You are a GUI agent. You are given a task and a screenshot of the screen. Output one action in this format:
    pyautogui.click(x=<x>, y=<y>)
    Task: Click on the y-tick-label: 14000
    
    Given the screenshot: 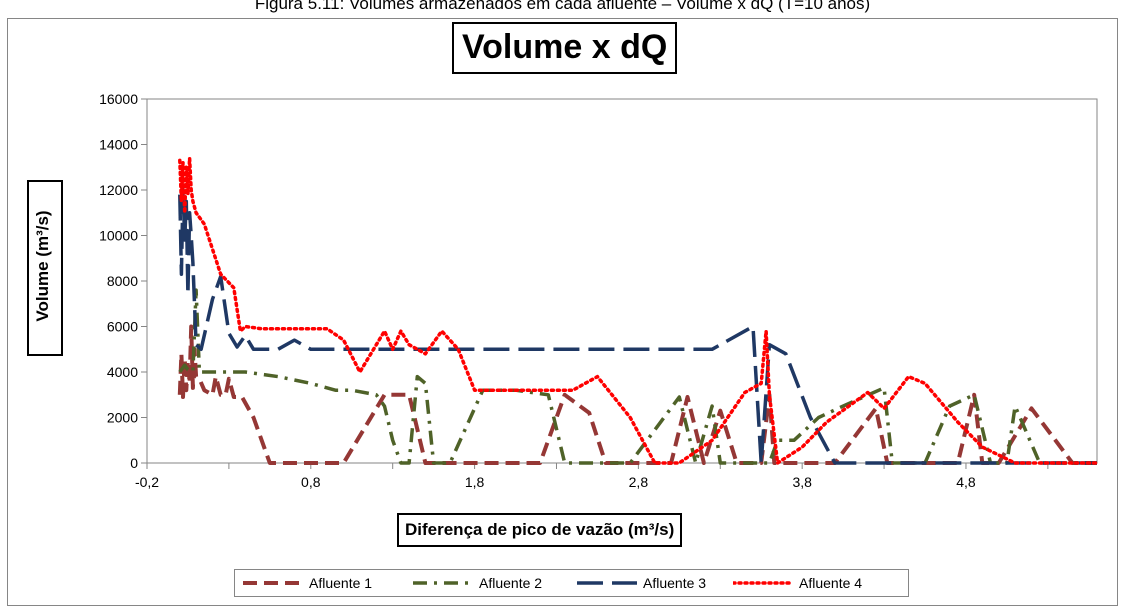 What is the action you would take?
    pyautogui.click(x=118, y=145)
    